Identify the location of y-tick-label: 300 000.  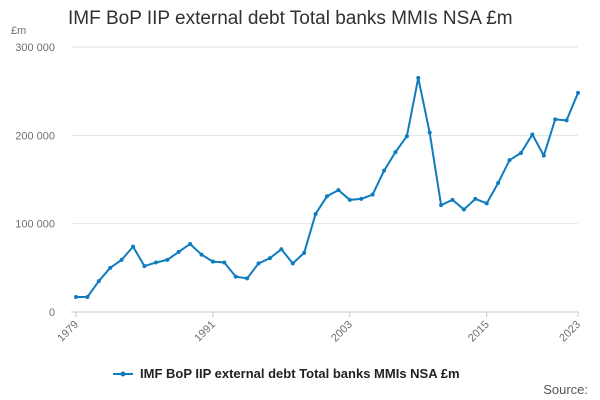
(35, 48).